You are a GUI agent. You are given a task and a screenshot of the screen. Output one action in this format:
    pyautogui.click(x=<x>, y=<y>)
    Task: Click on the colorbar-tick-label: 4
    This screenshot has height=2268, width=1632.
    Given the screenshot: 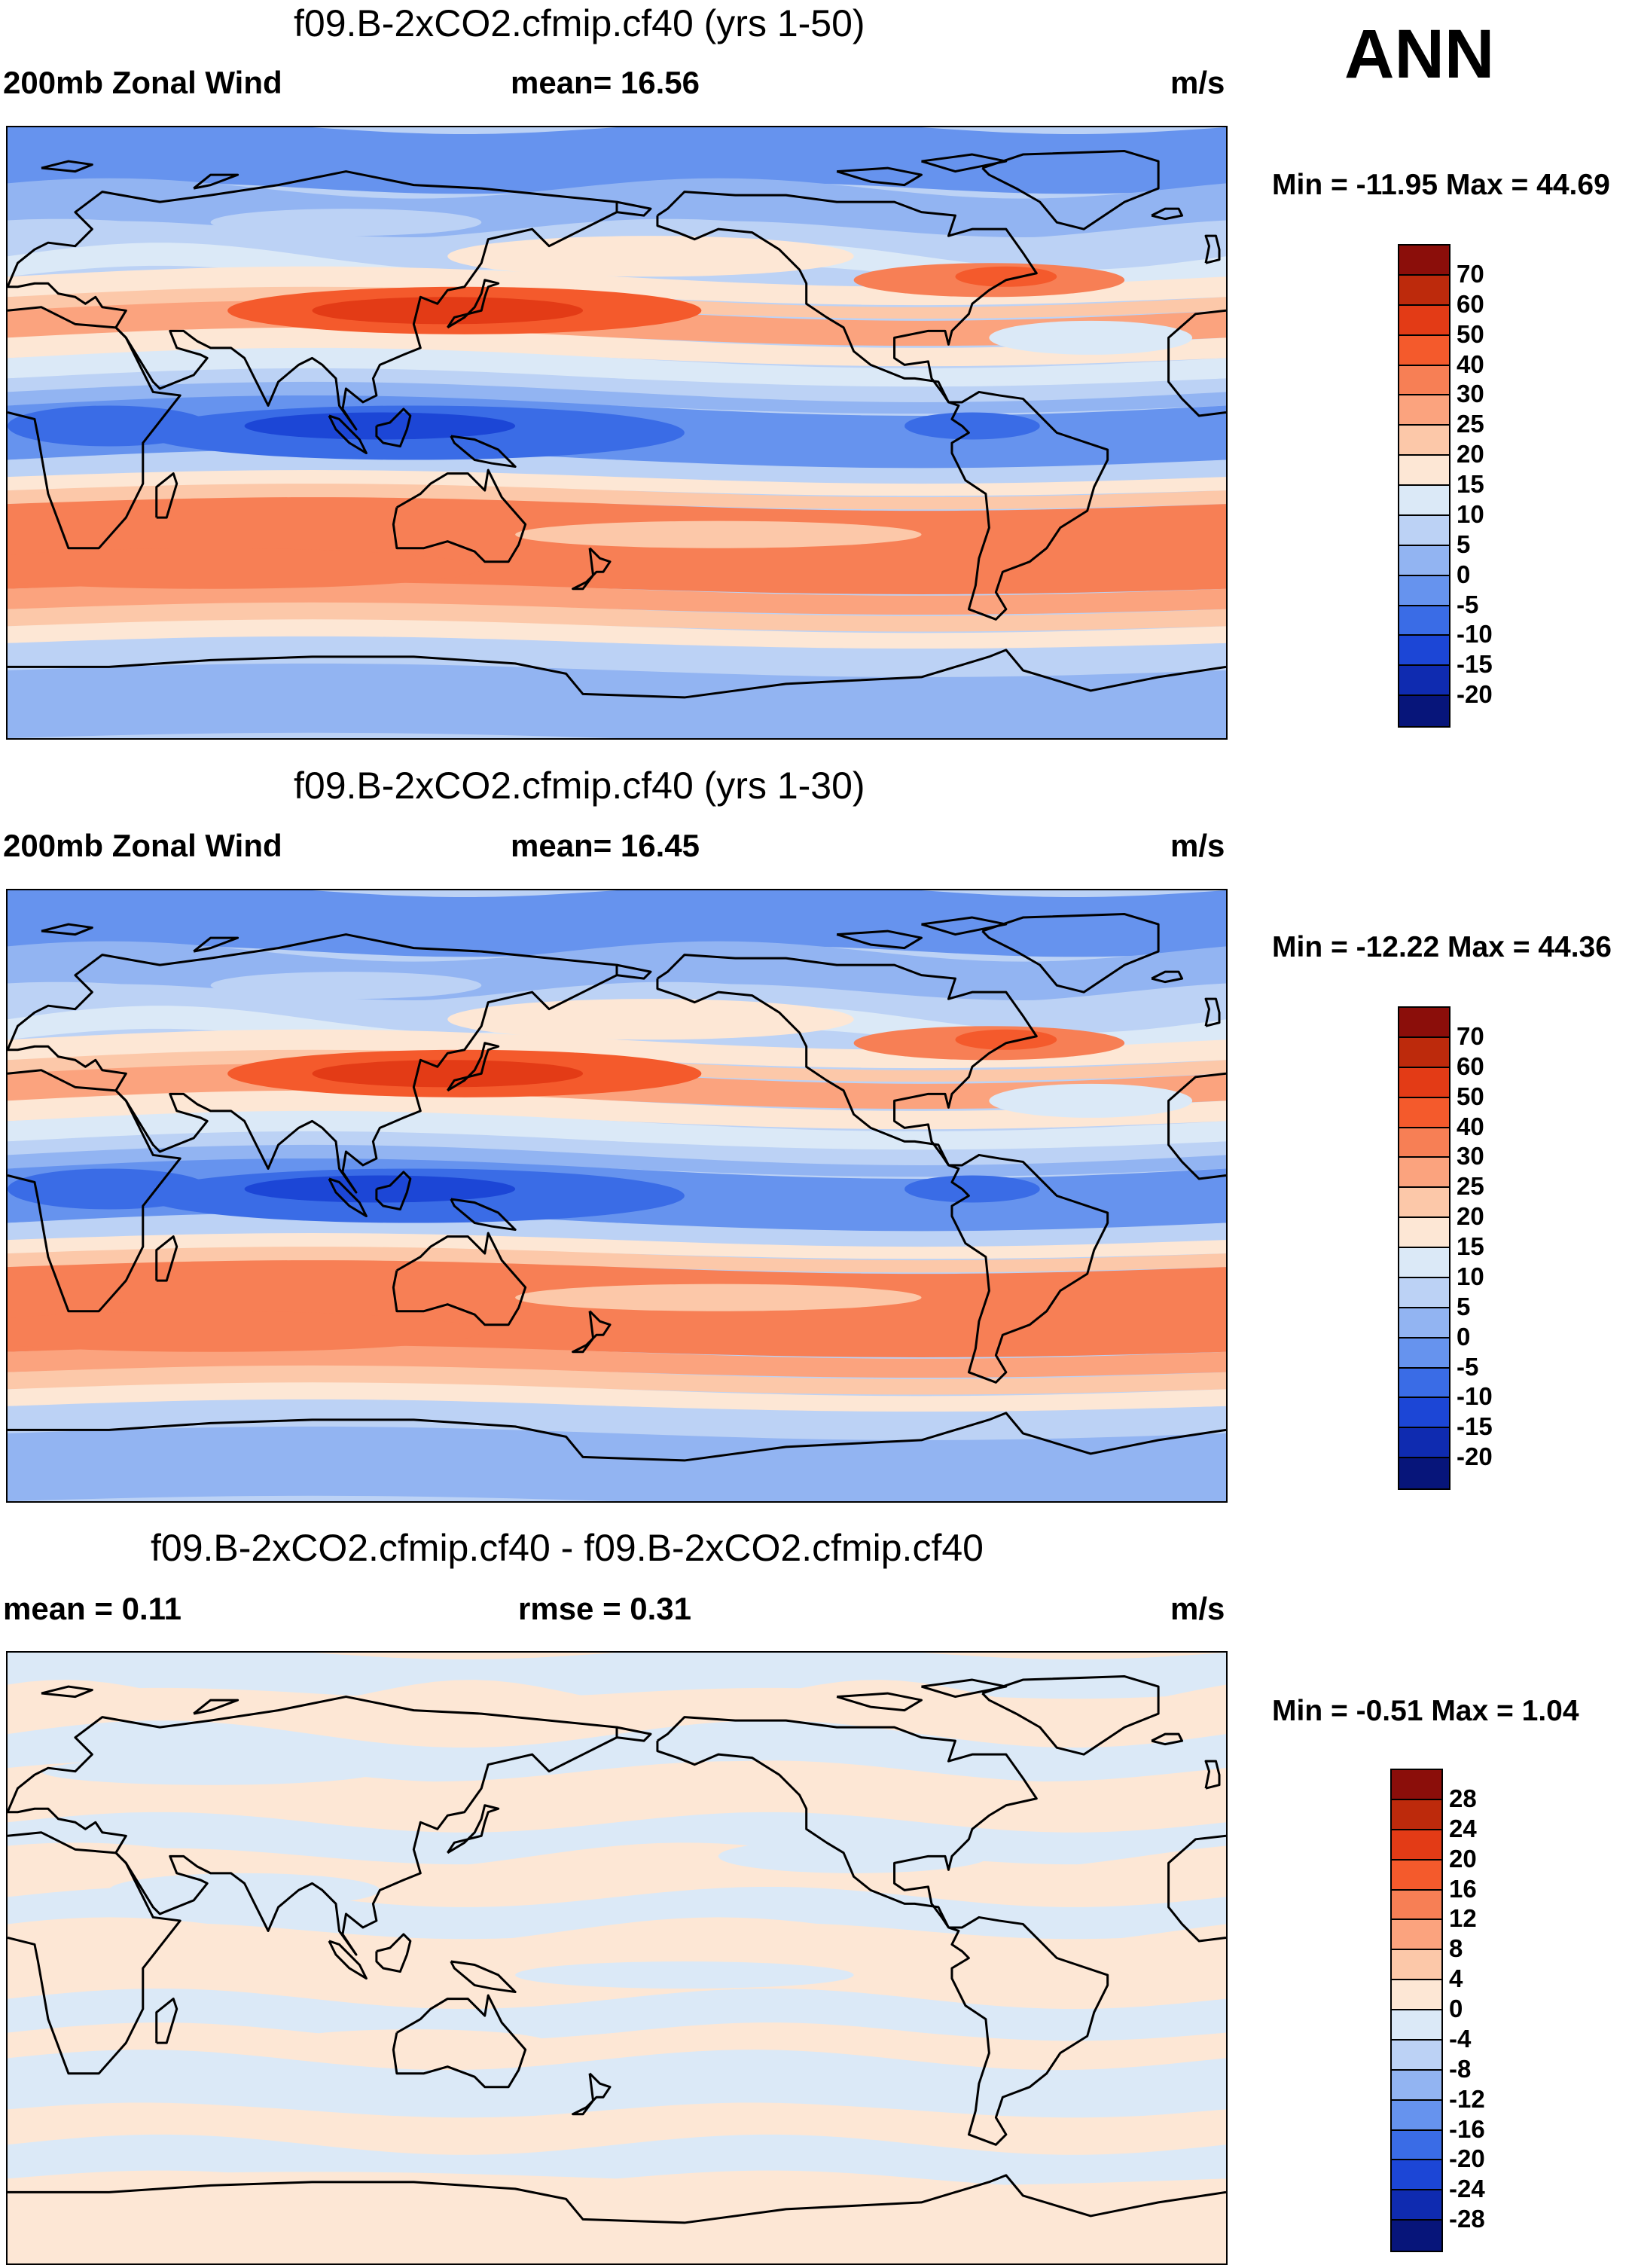 What is the action you would take?
    pyautogui.click(x=1456, y=1978)
    